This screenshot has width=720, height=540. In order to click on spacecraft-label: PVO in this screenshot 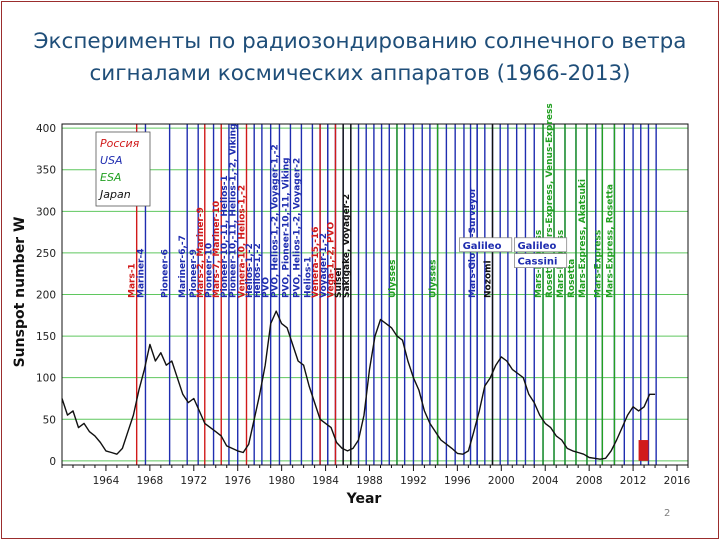, I will do `click(267, 287)`.